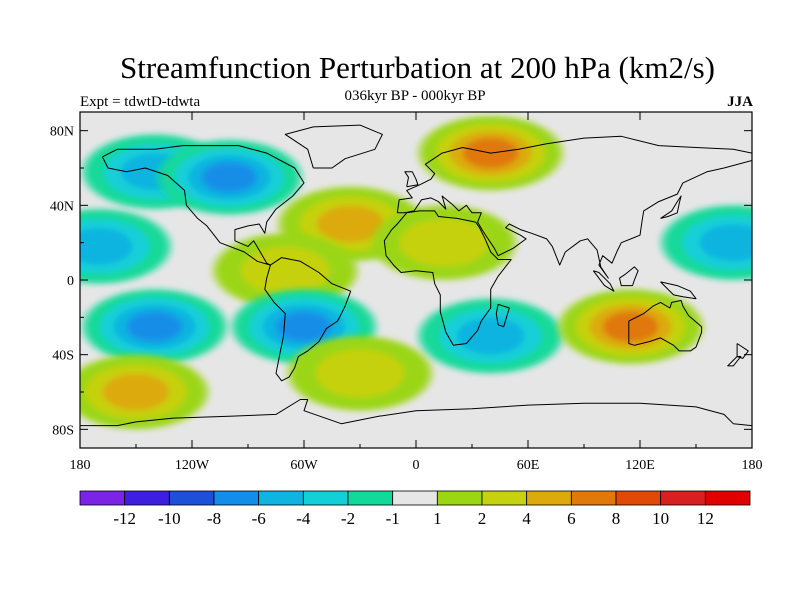 The height and width of the screenshot is (600, 800). What do you see at coordinates (740, 102) in the screenshot?
I see `season-label: JJA` at bounding box center [740, 102].